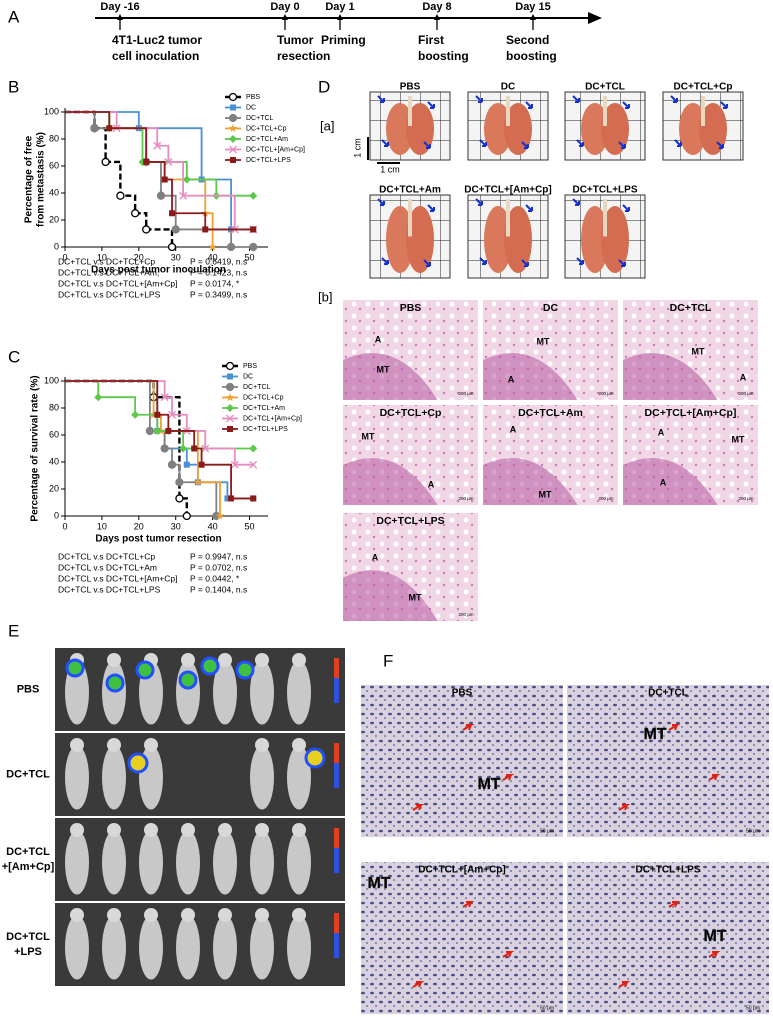  Describe the element at coordinates (436, 7) in the screenshot. I see `event-day: Day 8` at that location.